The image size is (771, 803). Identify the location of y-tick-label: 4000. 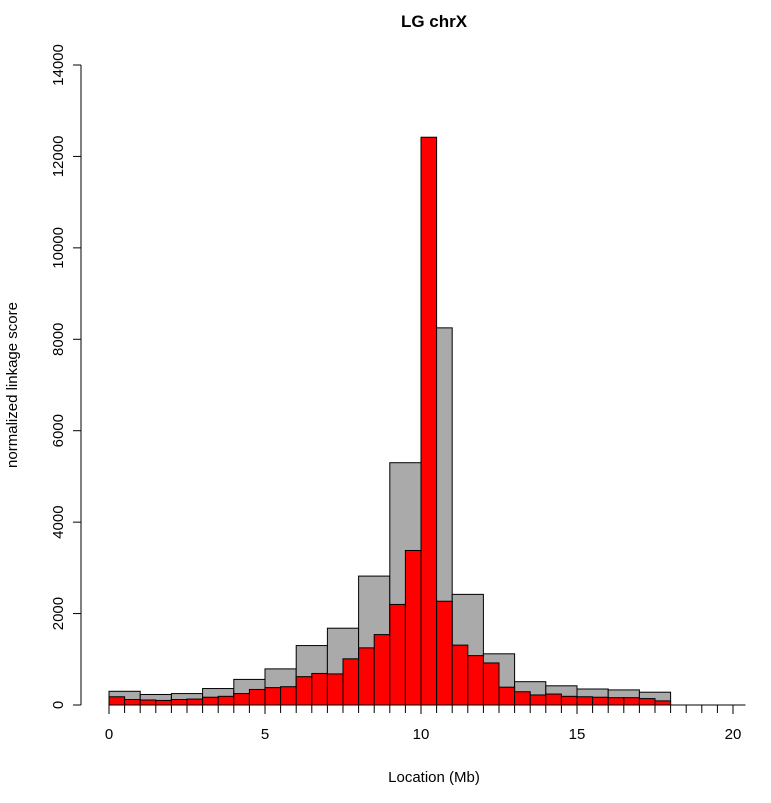
(58, 521).